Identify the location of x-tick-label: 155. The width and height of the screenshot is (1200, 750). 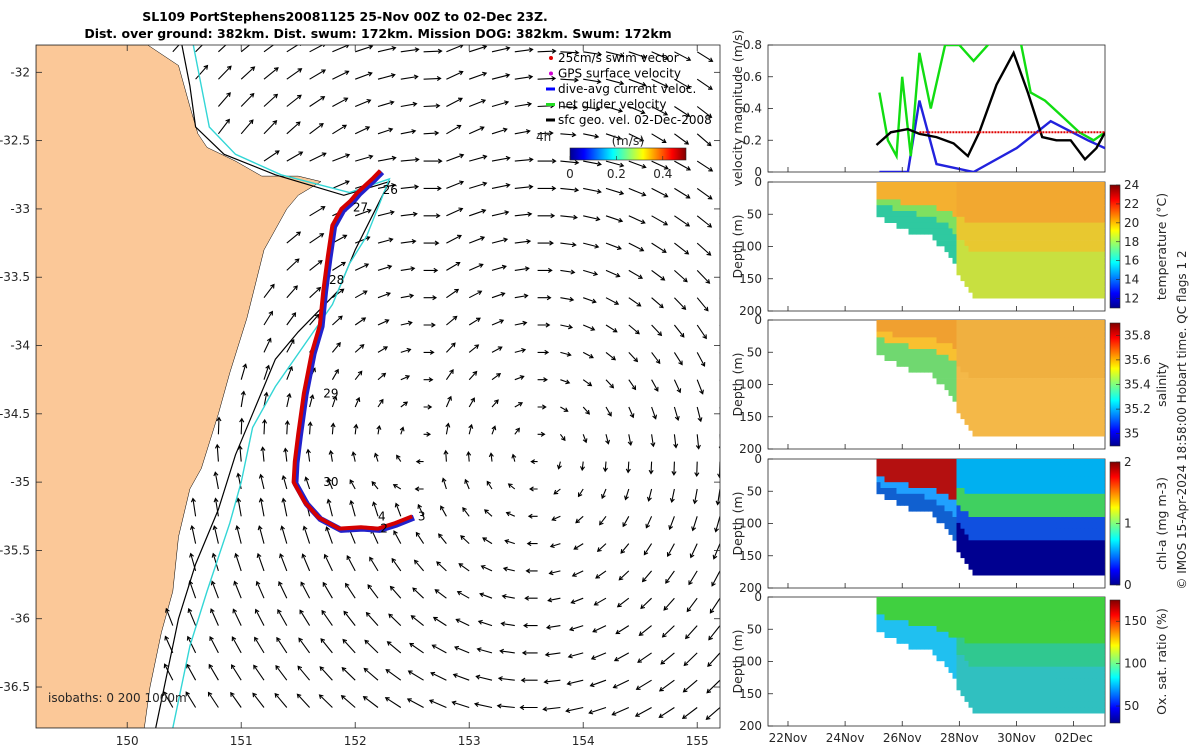
(697, 741).